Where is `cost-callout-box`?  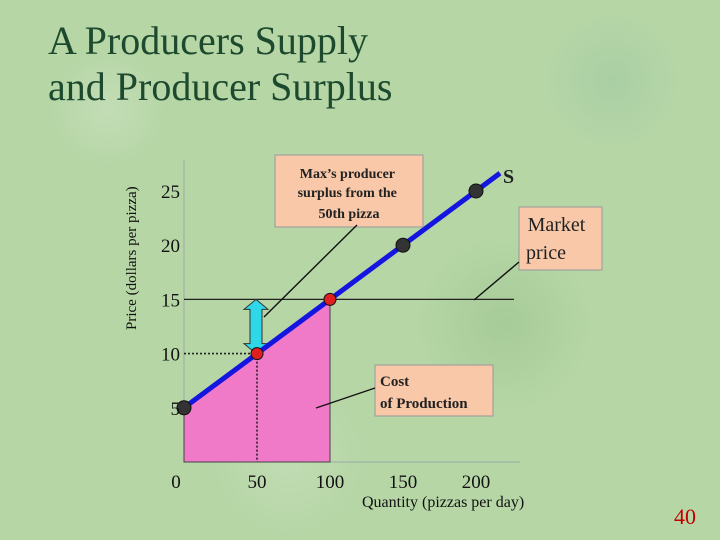
cost-callout-box is located at coordinates (434, 390).